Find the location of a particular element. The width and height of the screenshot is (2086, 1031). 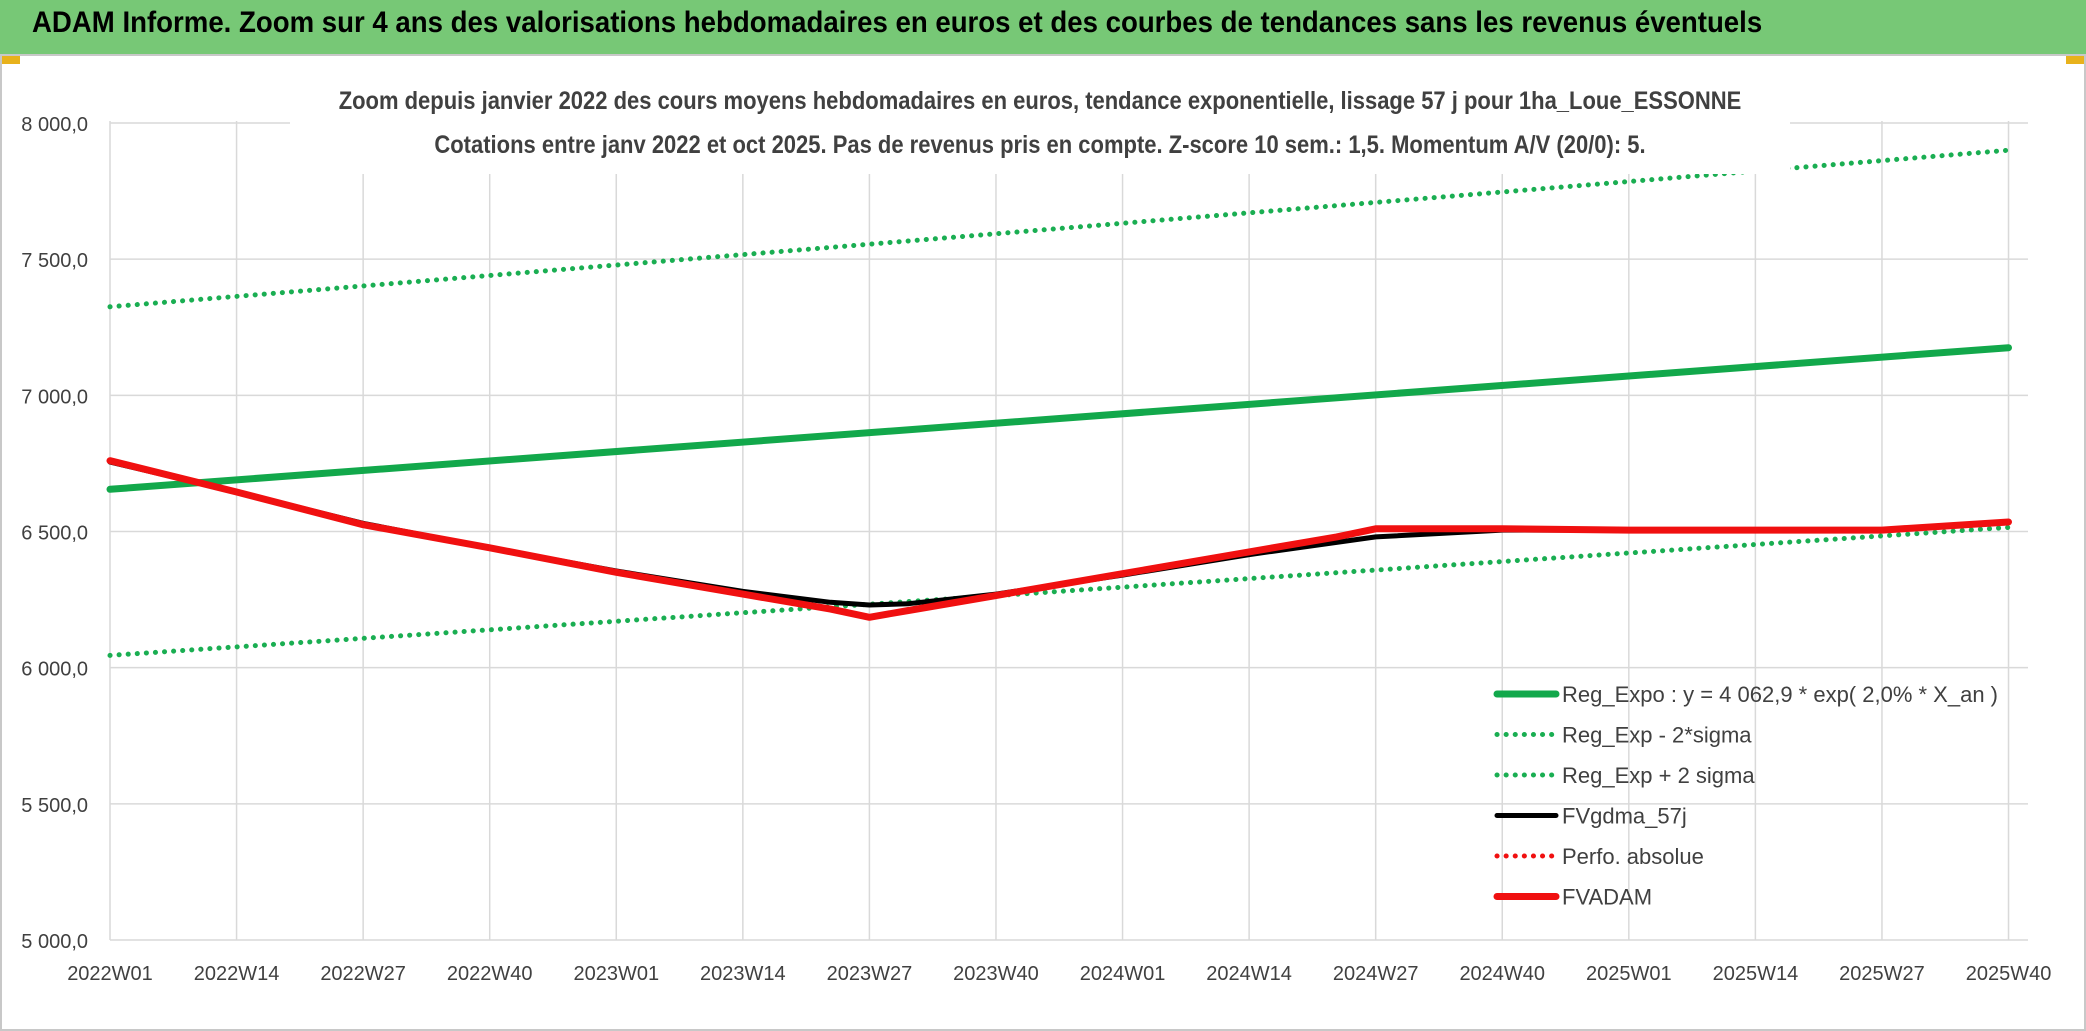

x-tick-label: 2024W40 is located at coordinates (1502, 974).